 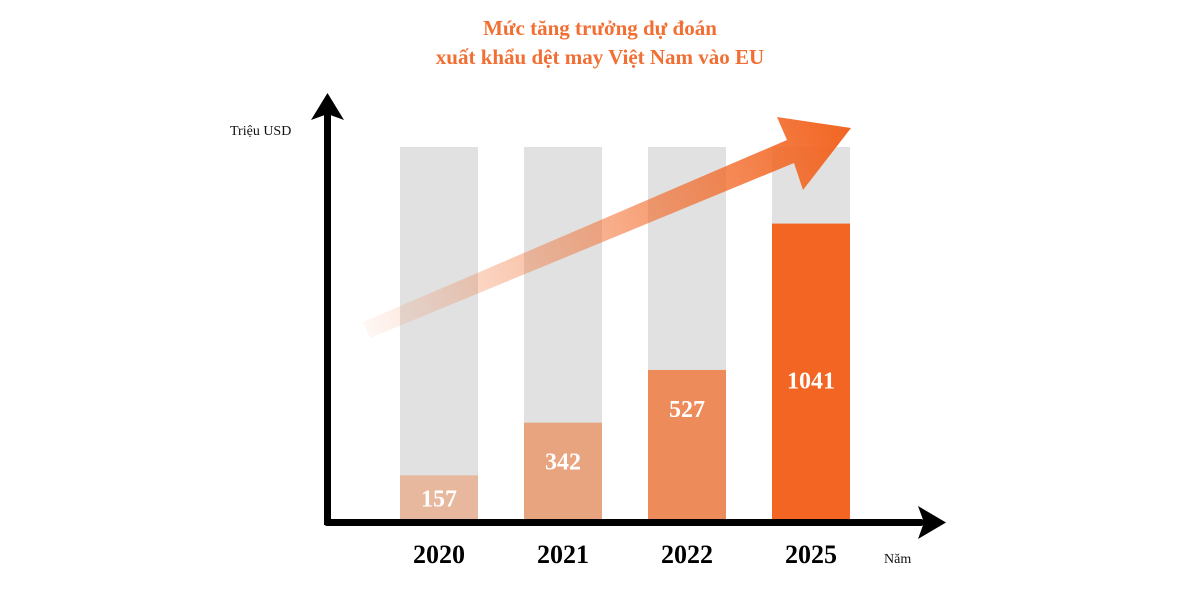 I want to click on bar-2020, so click(x=439, y=497).